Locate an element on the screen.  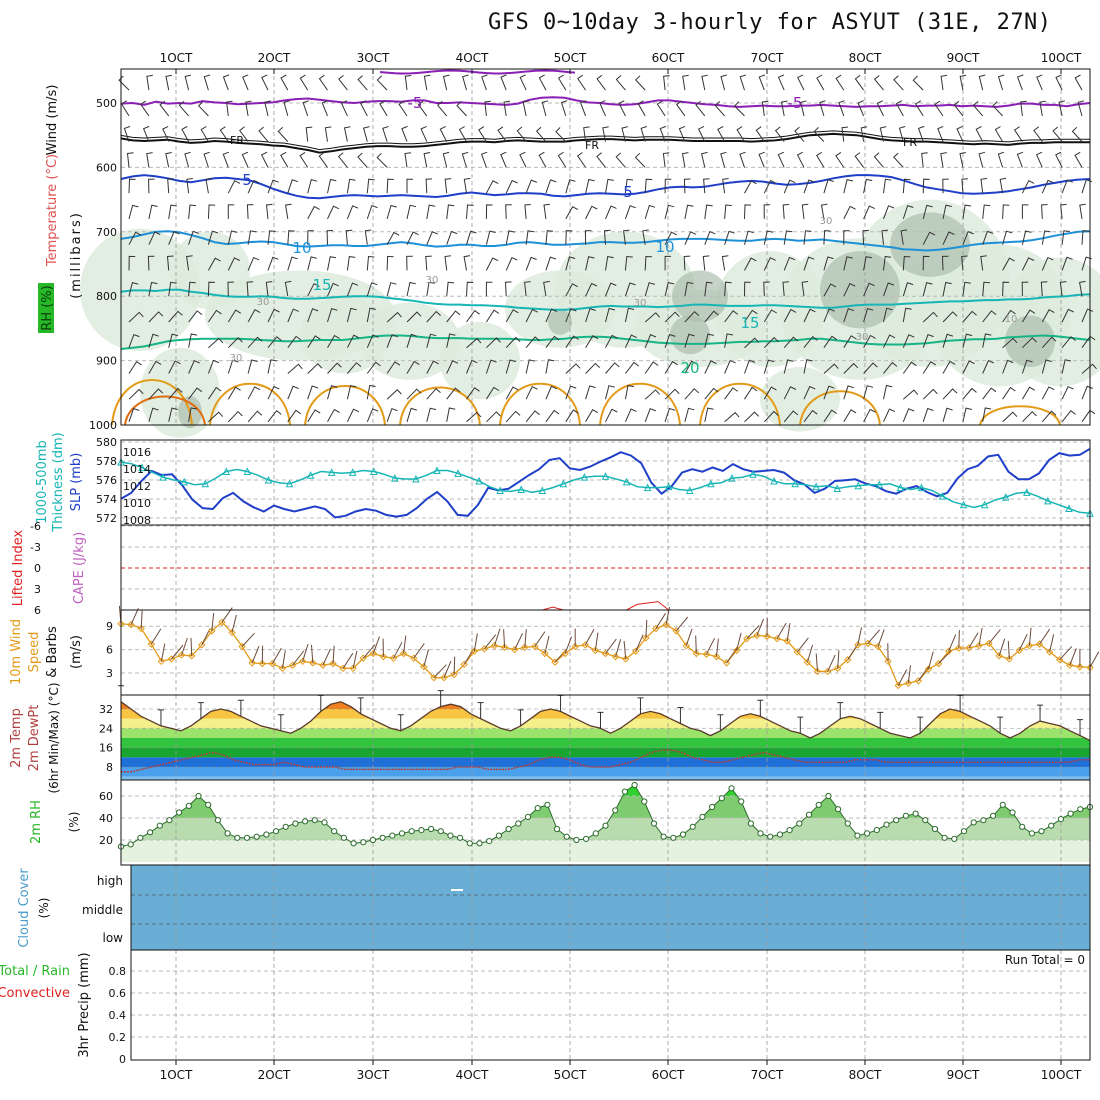
precip-total-label: Total / Rain is located at coordinates (35, 971).